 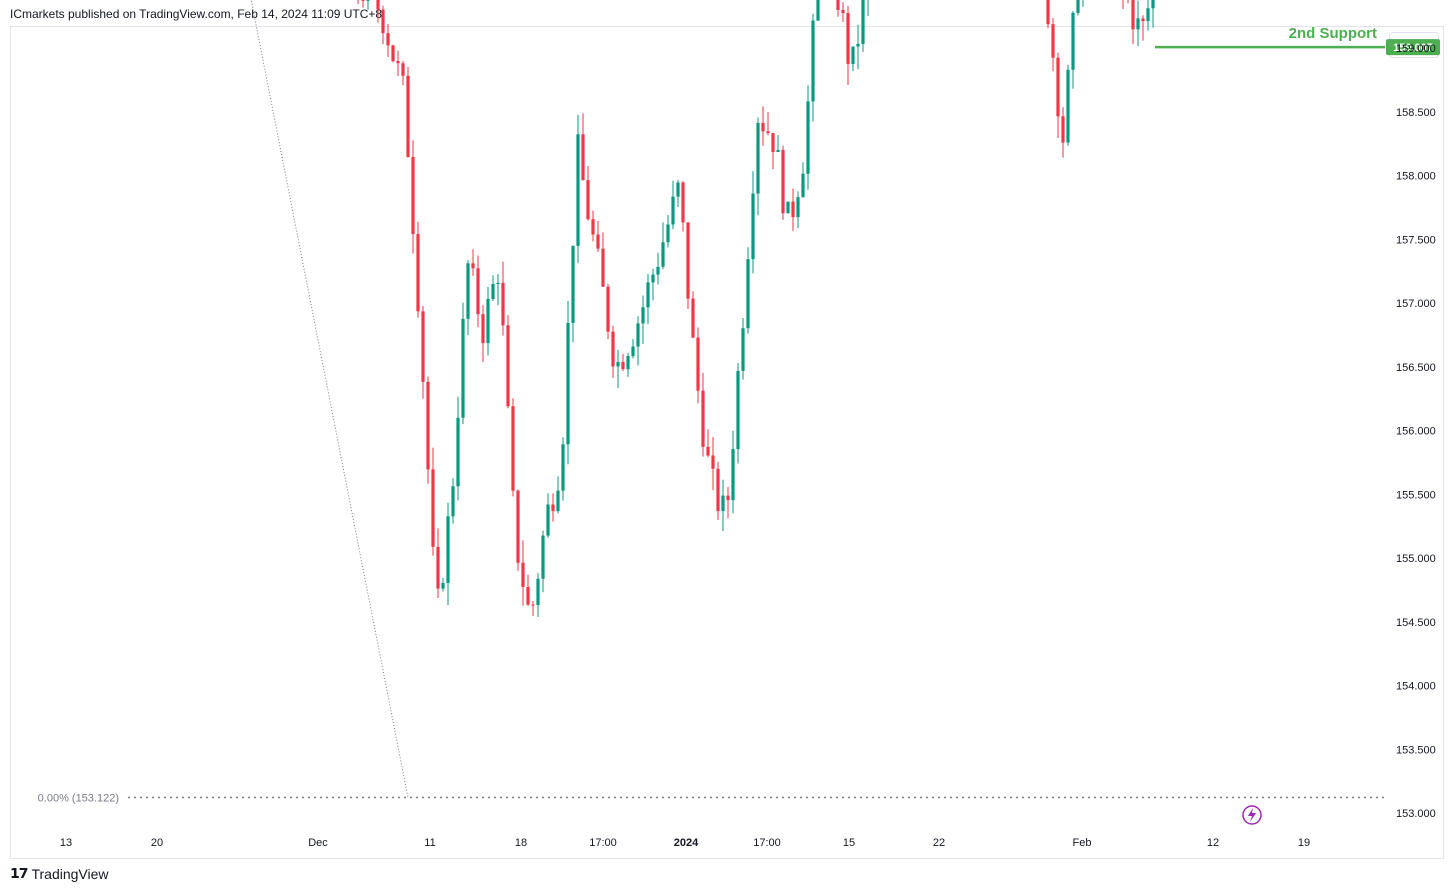 What do you see at coordinates (1416, 113) in the screenshot?
I see `y-tick-label: 158.500` at bounding box center [1416, 113].